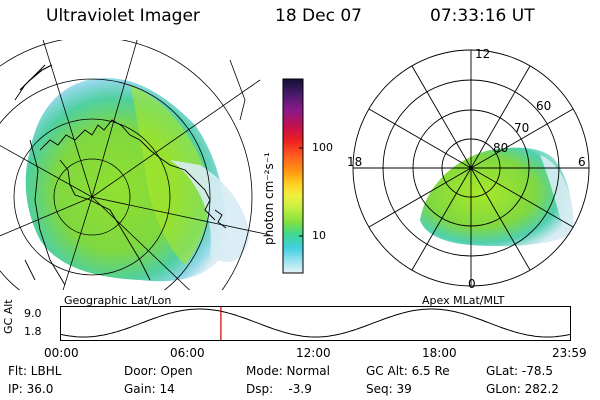 This screenshot has width=600, height=400. I want to click on door-status: Door: Open, so click(158, 371).